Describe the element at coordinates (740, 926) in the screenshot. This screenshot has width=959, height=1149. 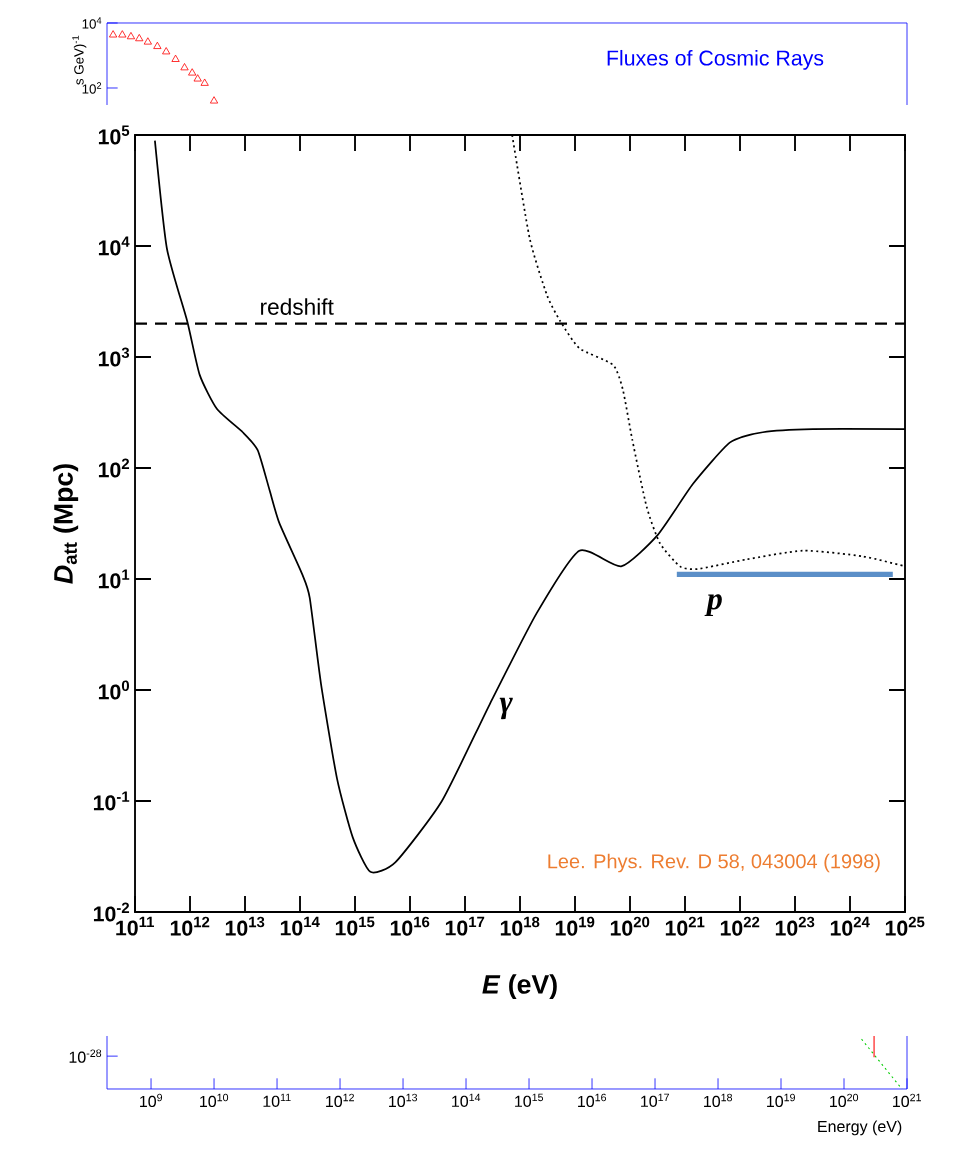
I see `x-tick-label: 10$^{22}$` at that location.